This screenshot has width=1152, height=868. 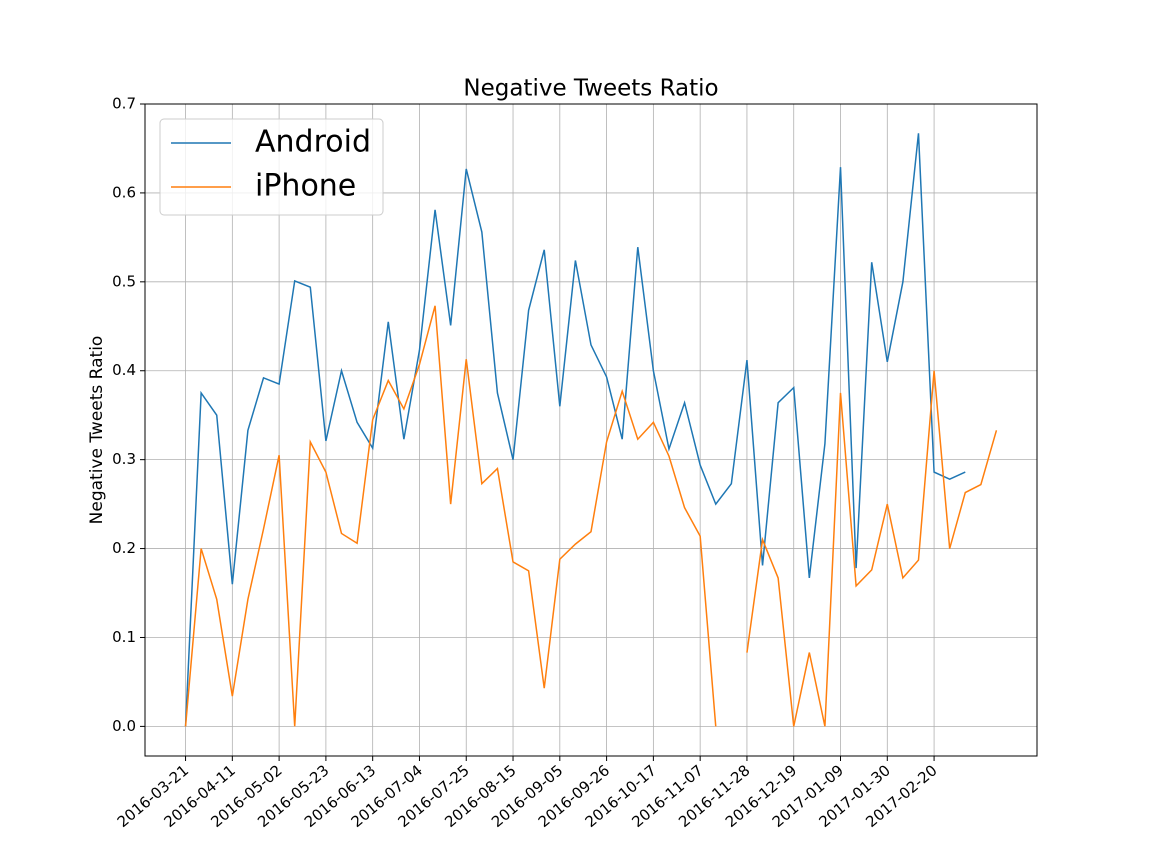 I want to click on y-tick-label: 0.2, so click(x=124, y=548).